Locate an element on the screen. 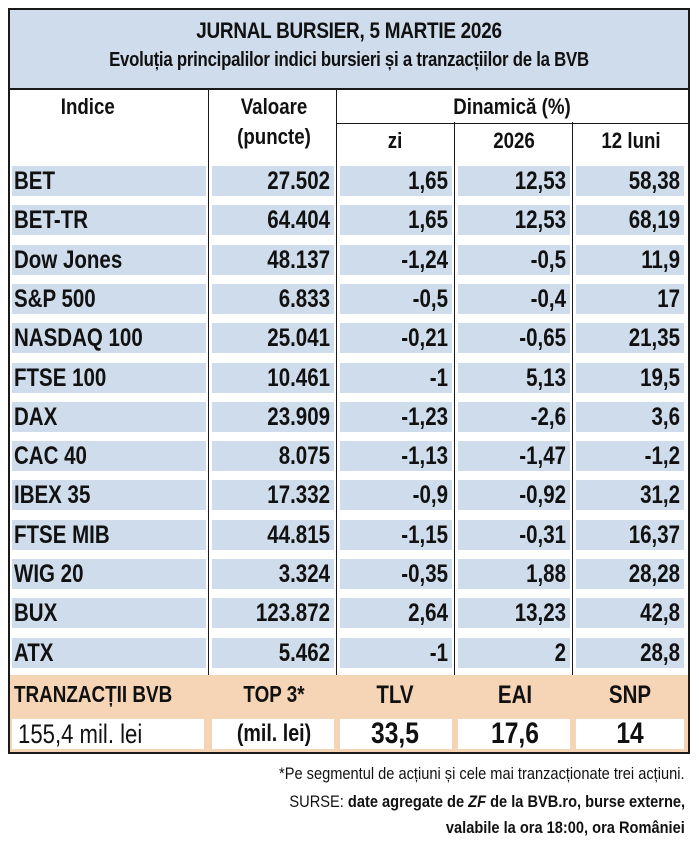 The height and width of the screenshot is (856, 699). index-ytd-change: -0,4 is located at coordinates (548, 298).